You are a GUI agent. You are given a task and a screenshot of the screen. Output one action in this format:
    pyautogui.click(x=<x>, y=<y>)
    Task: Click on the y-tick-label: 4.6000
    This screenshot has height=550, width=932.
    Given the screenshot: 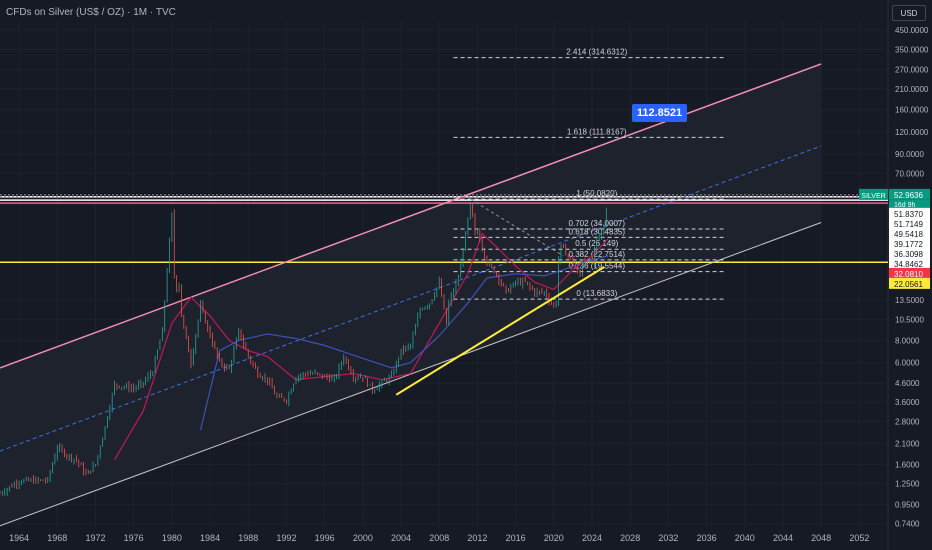 What is the action you would take?
    pyautogui.click(x=907, y=383)
    